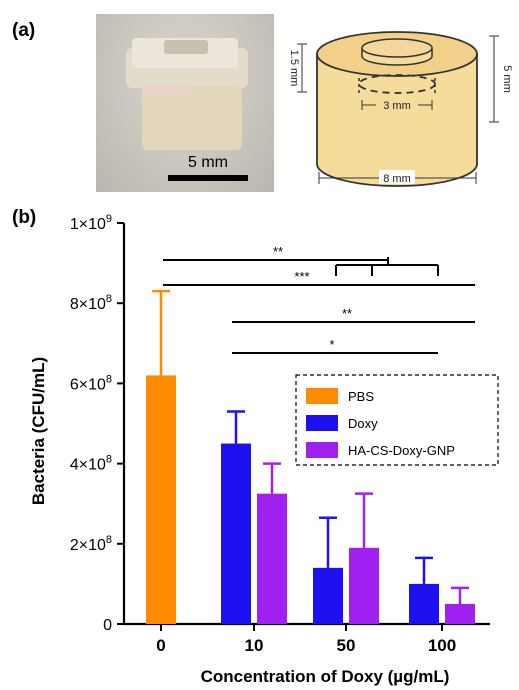 This screenshot has width=519, height=690. What do you see at coordinates (361, 396) in the screenshot?
I see `legend-label: PBS` at bounding box center [361, 396].